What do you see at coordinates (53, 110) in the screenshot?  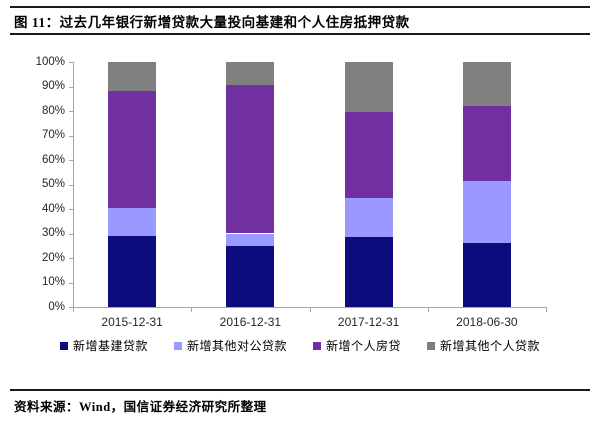 I see `y-axis-tick-label: 80%` at bounding box center [53, 110].